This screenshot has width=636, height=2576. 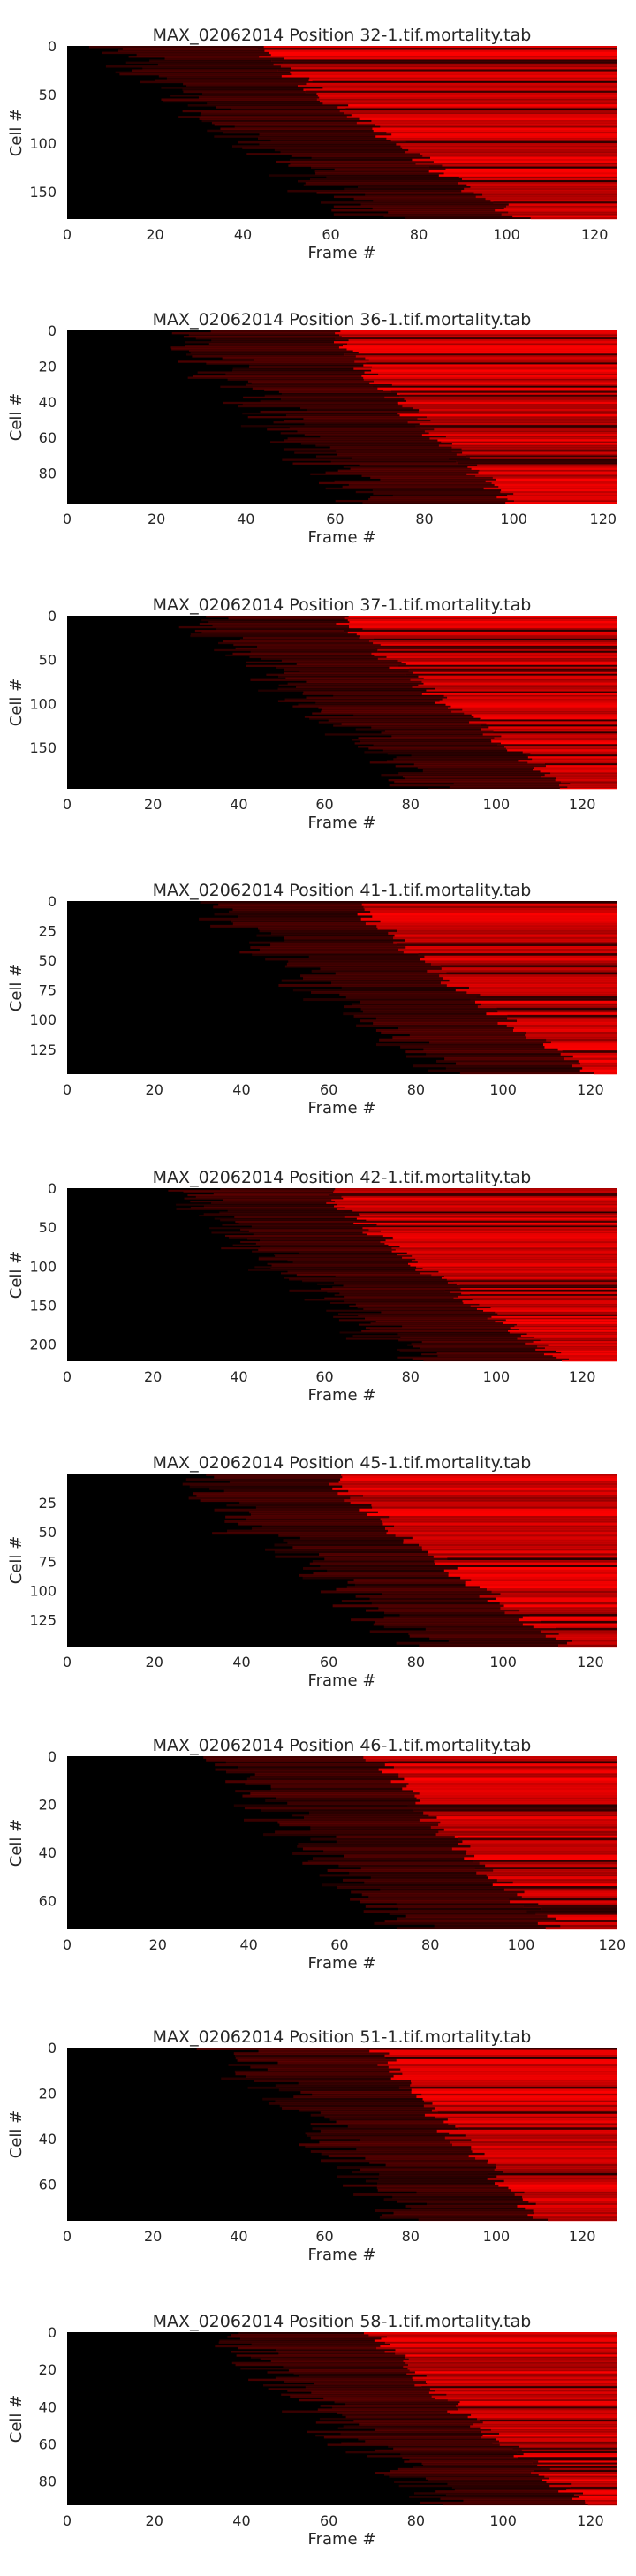 I want to click on y-tick-label: 100, so click(x=43, y=703).